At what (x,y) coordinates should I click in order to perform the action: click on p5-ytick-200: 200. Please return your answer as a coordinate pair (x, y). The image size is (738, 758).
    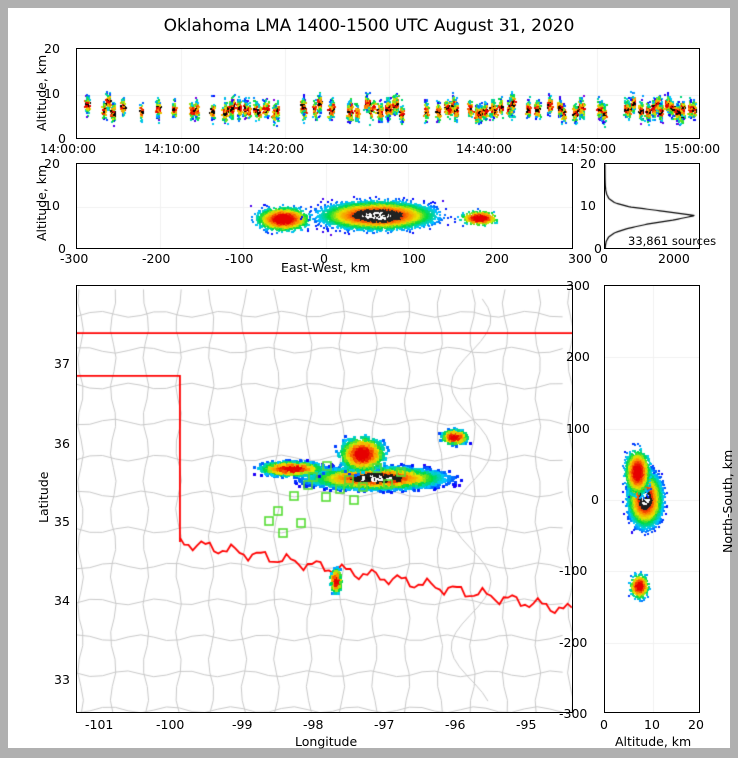
    Looking at the image, I should click on (578, 356).